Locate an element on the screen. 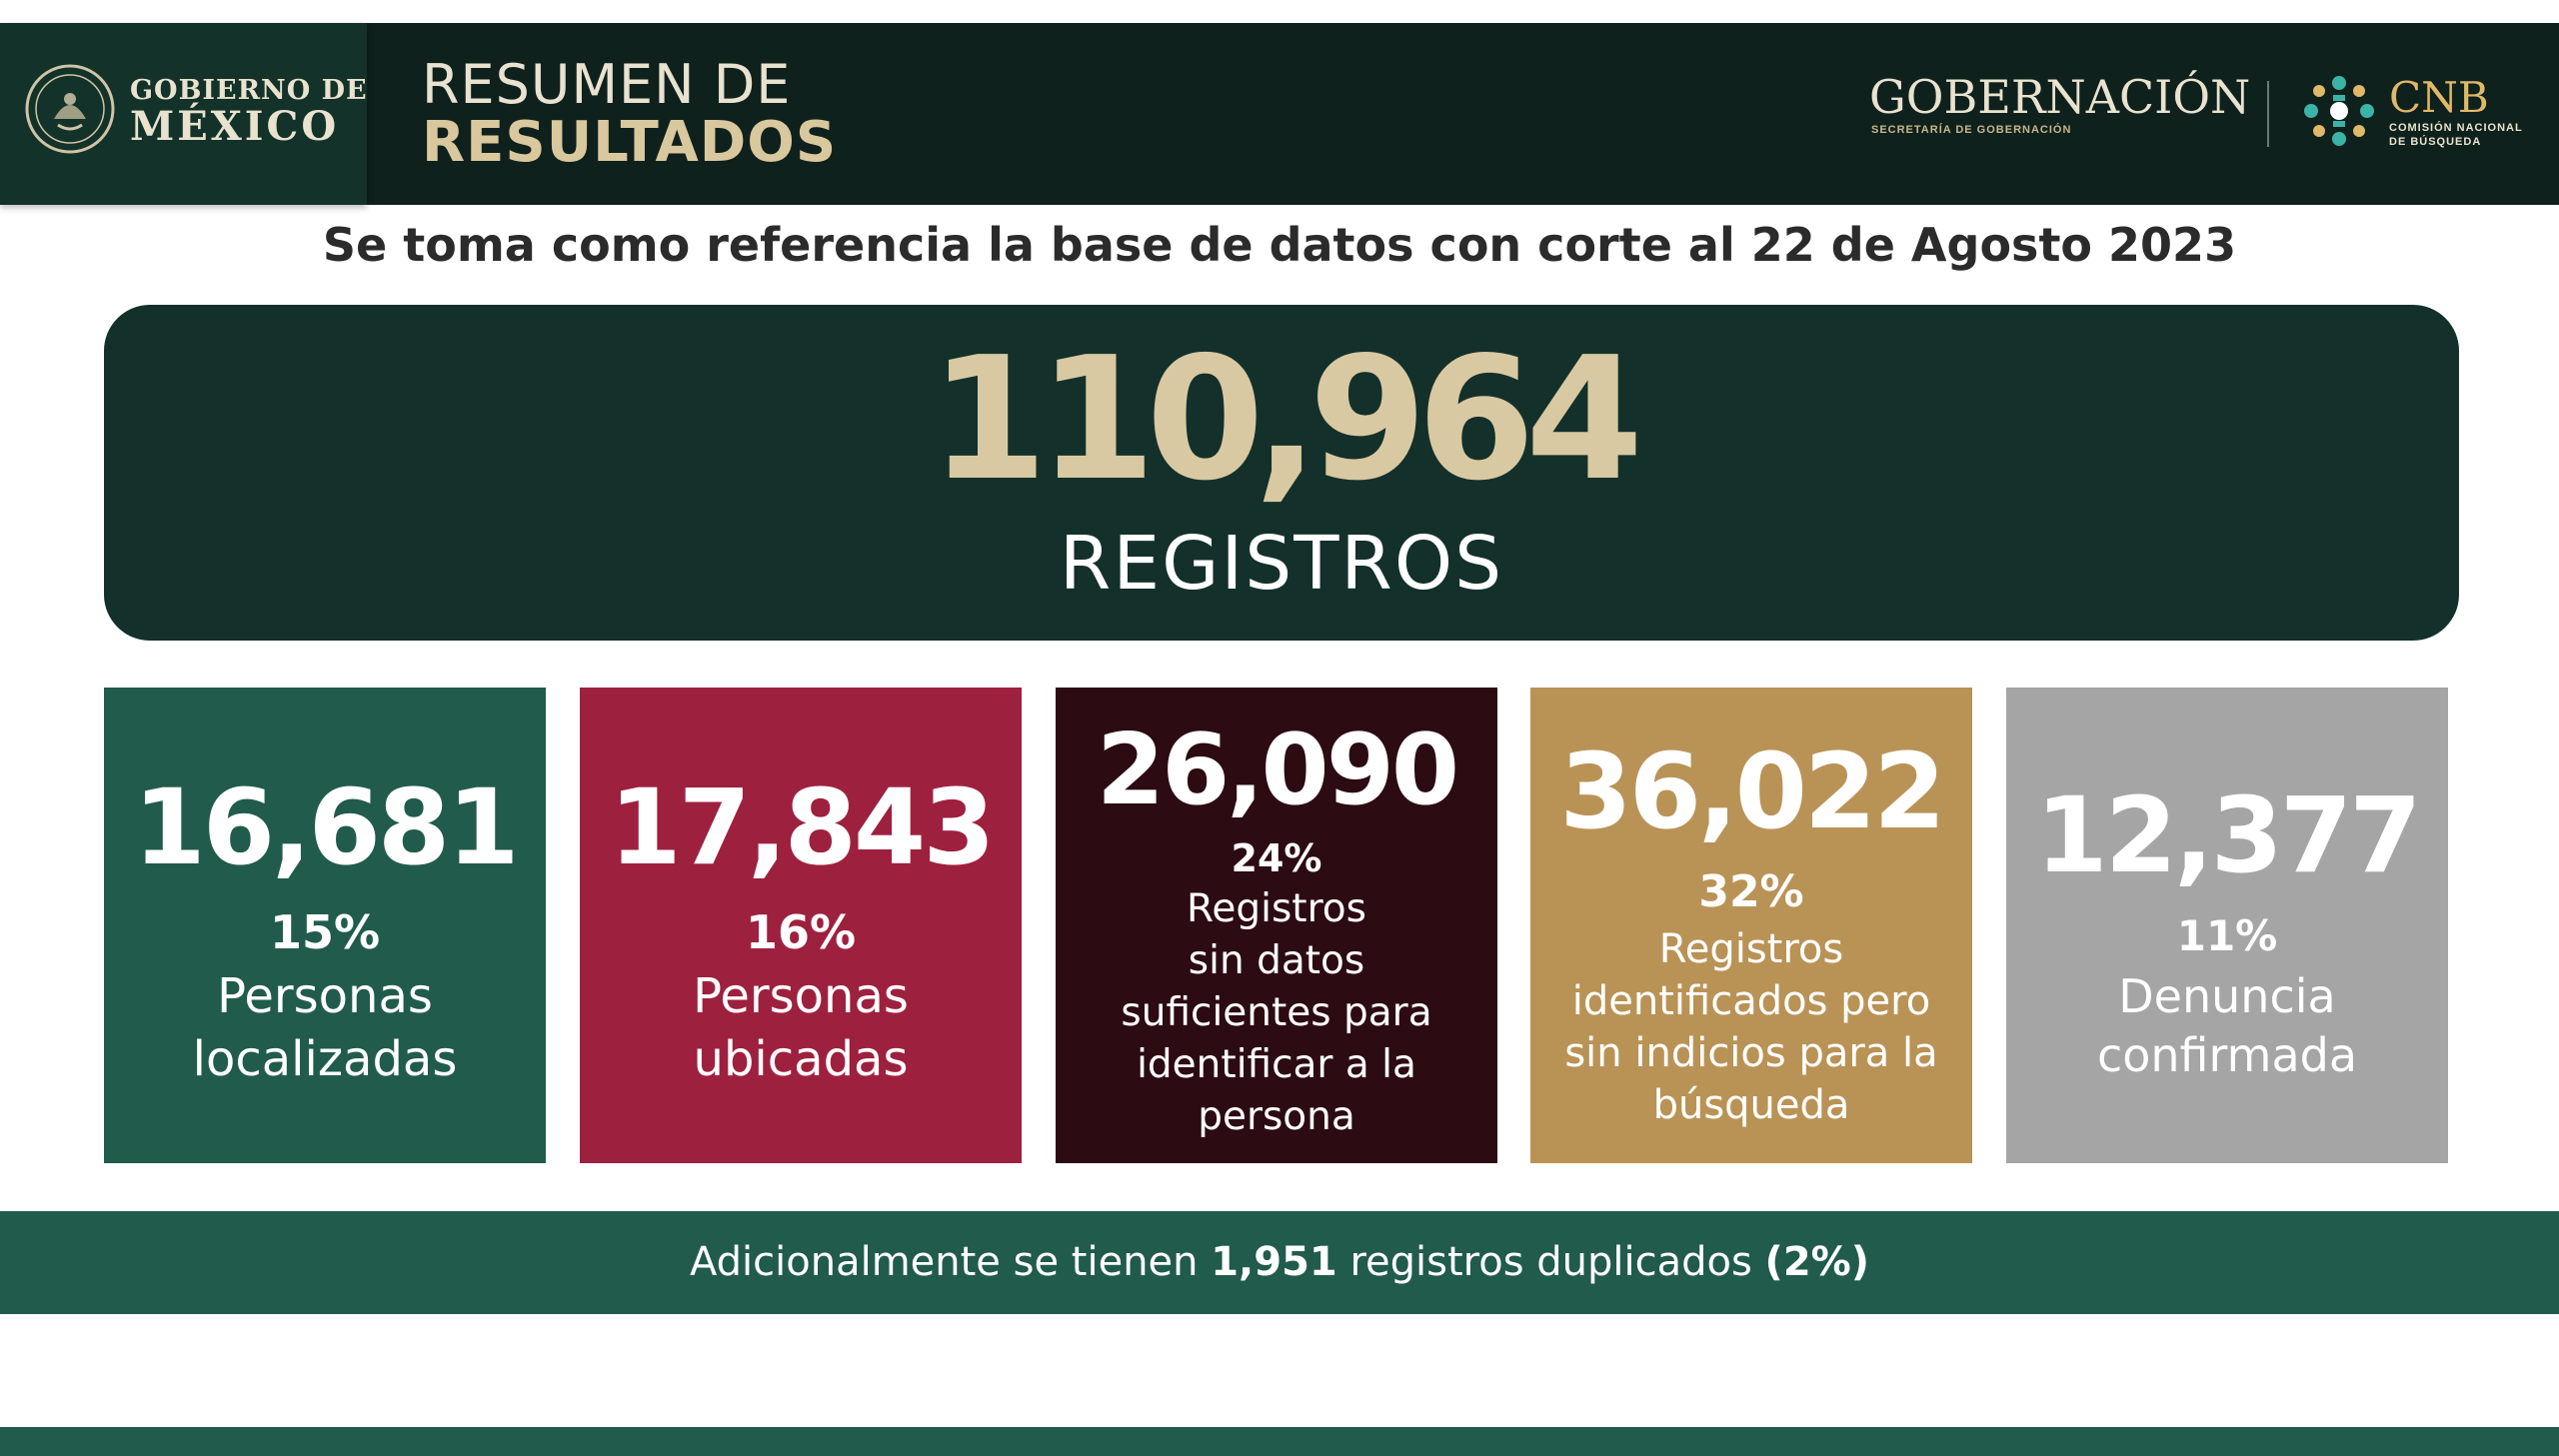 This screenshot has height=1456, width=2559. card-percent: 32% is located at coordinates (1751, 891).